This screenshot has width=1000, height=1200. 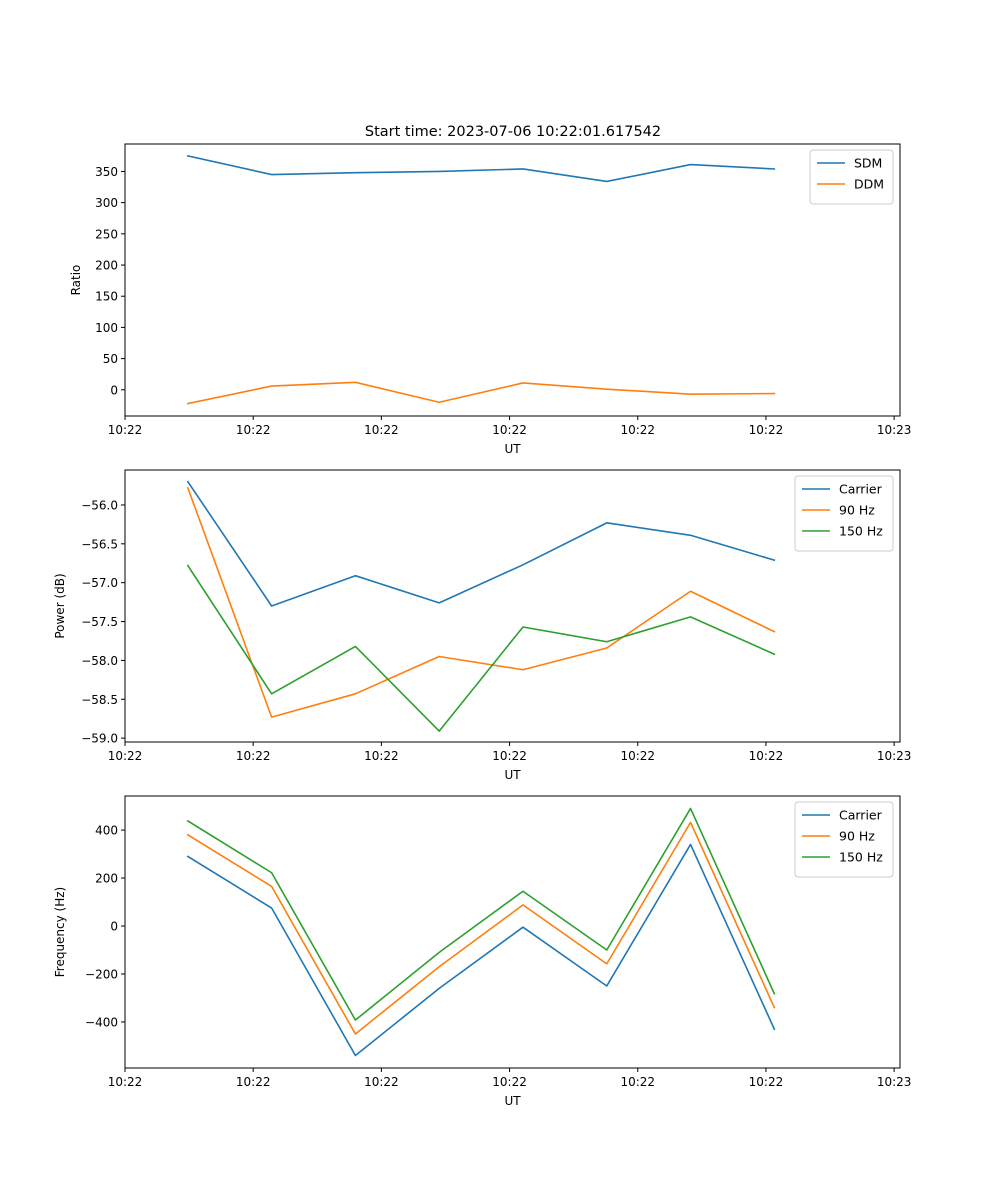 I want to click on frequency-legend-label-150-hz: 150 Hz, so click(x=861, y=857).